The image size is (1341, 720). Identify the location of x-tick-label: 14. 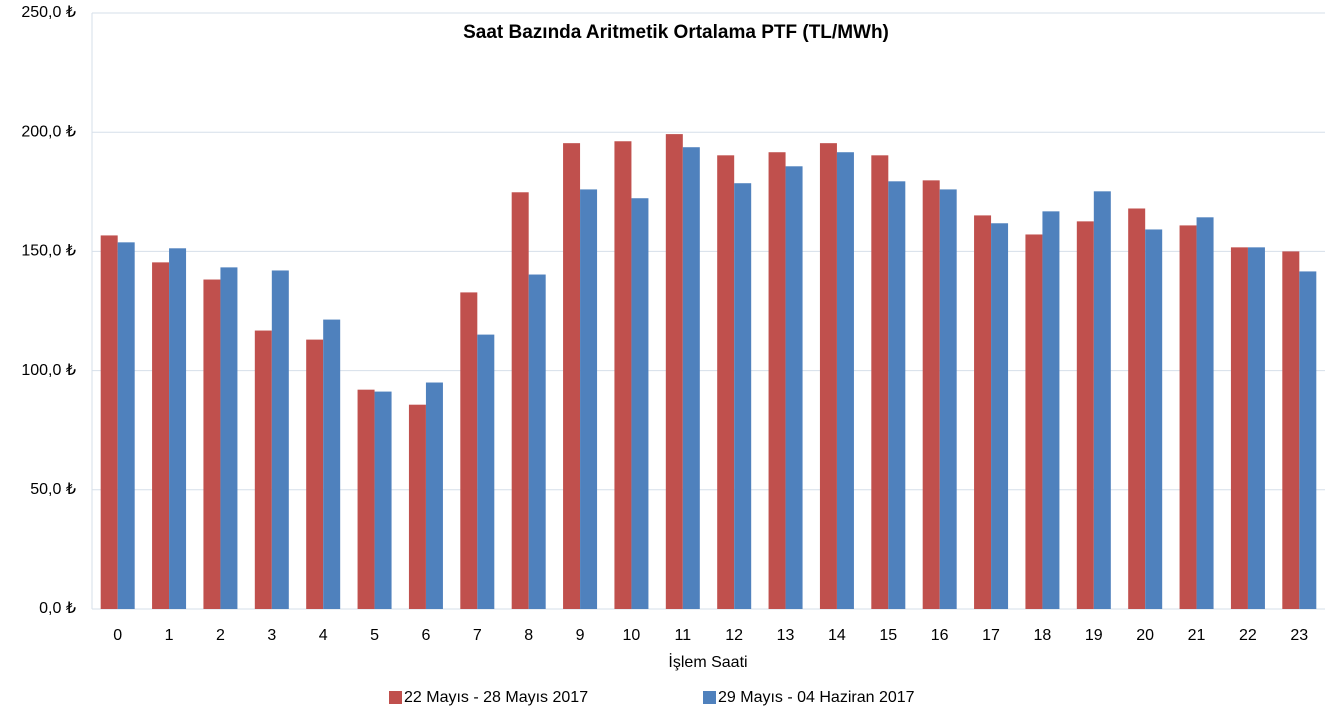
(837, 635).